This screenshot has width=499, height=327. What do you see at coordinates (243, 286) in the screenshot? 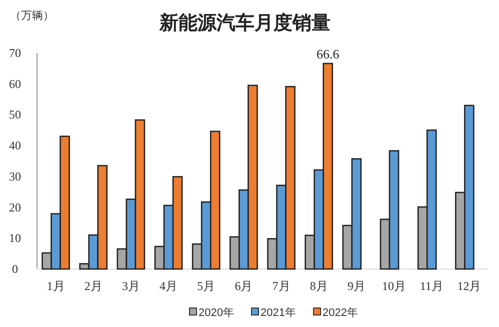
I see `x-tick-label: 6月` at bounding box center [243, 286].